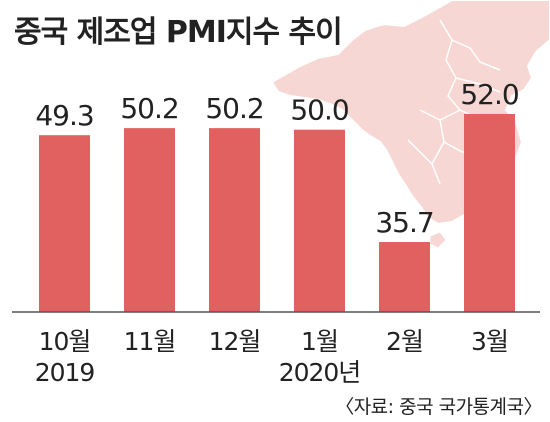 This screenshot has height=422, width=550. Describe the element at coordinates (274, 341) in the screenshot. I see `tick-labels-group: 10월 11월 12월 1월 2월 3월` at that location.